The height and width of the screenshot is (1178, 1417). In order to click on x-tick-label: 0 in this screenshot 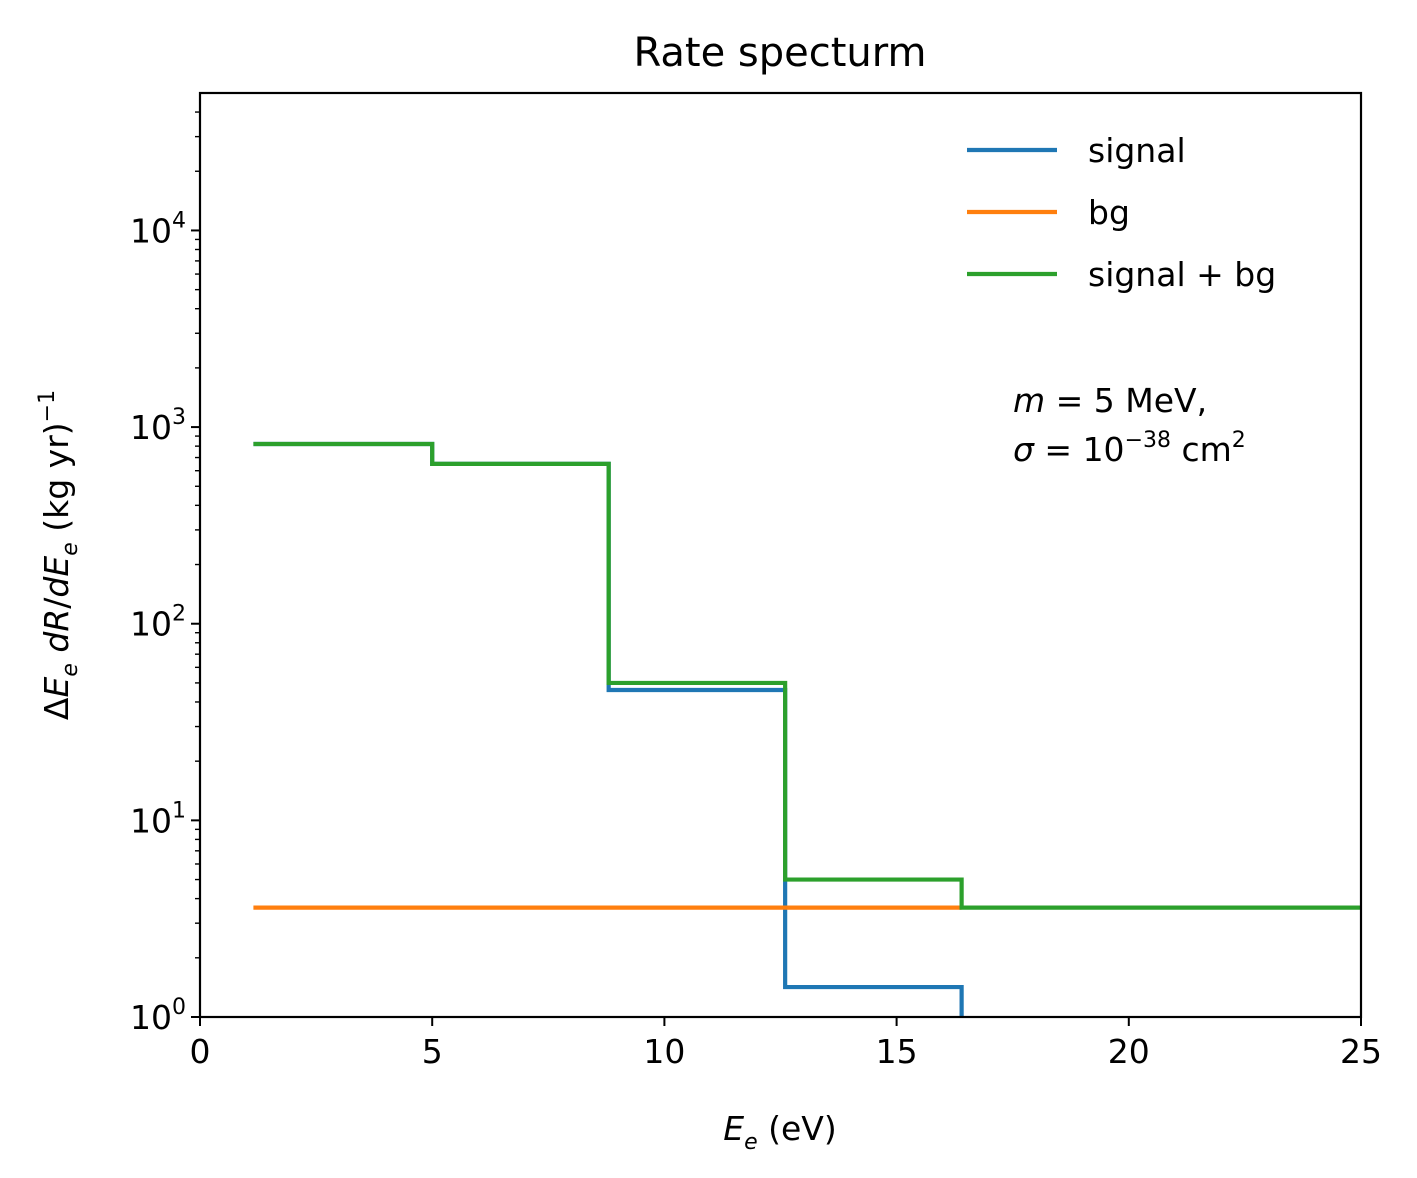, I will do `click(200, 1051)`.